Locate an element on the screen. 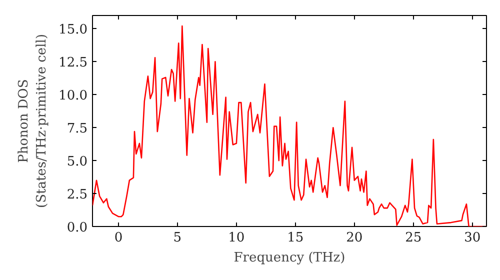 The width and height of the screenshot is (500, 280). y-tick-label: 0.0 is located at coordinates (77, 228).